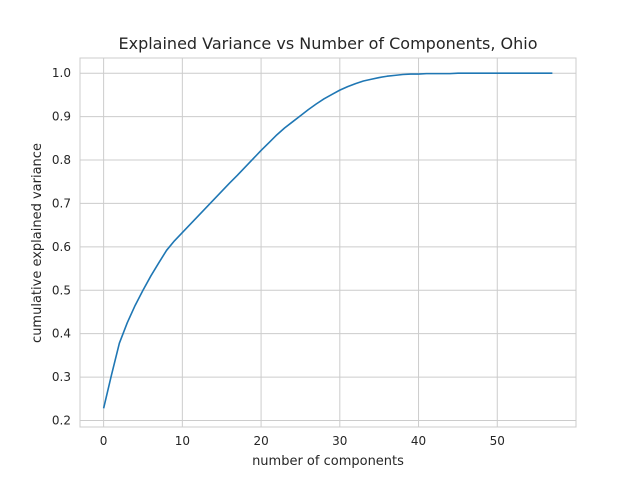  I want to click on x-tick-label: 10, so click(182, 441).